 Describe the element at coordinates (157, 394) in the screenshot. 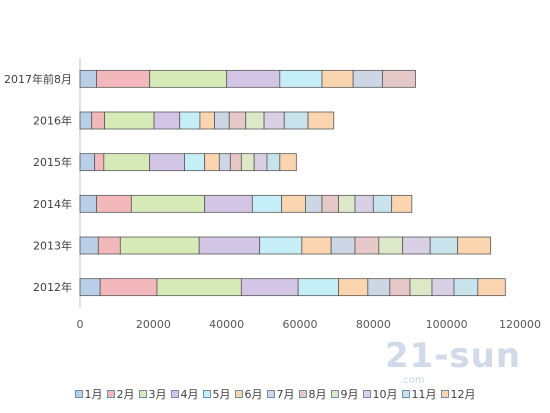

I see `legend-label: 3月` at that location.